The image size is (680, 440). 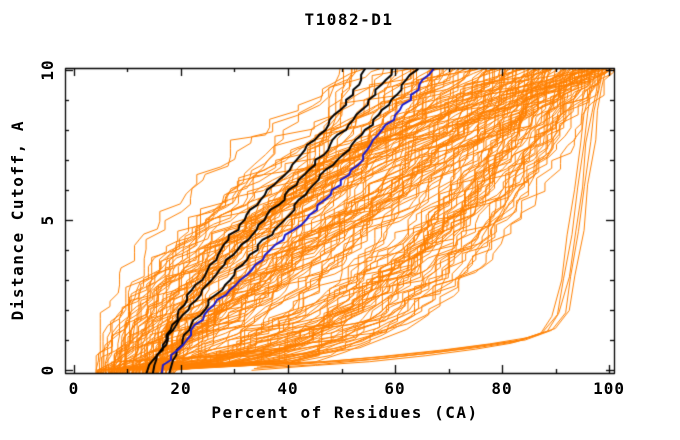 I want to click on chart-title: T1082-D1, so click(x=349, y=19).